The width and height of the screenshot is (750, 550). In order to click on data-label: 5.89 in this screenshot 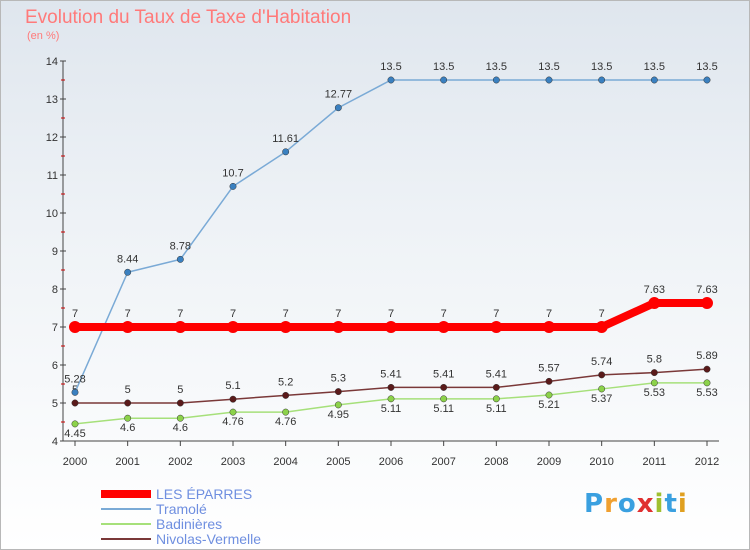, I will do `click(706, 356)`.